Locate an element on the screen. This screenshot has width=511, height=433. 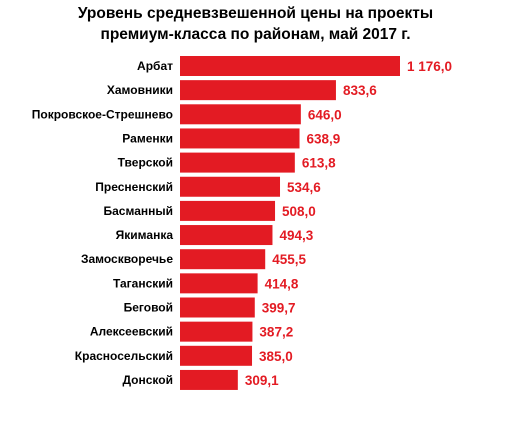
category-label: Якиманка is located at coordinates (145, 235).